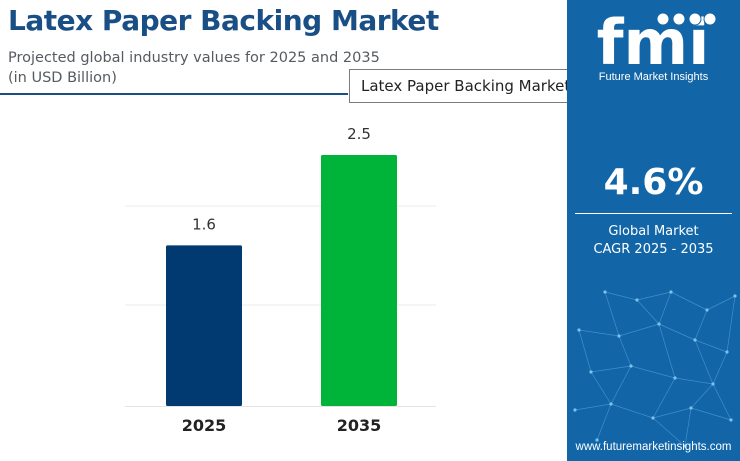 This screenshot has height=461, width=740. Describe the element at coordinates (204, 224) in the screenshot. I see `data-label-2025: 1.6` at that location.